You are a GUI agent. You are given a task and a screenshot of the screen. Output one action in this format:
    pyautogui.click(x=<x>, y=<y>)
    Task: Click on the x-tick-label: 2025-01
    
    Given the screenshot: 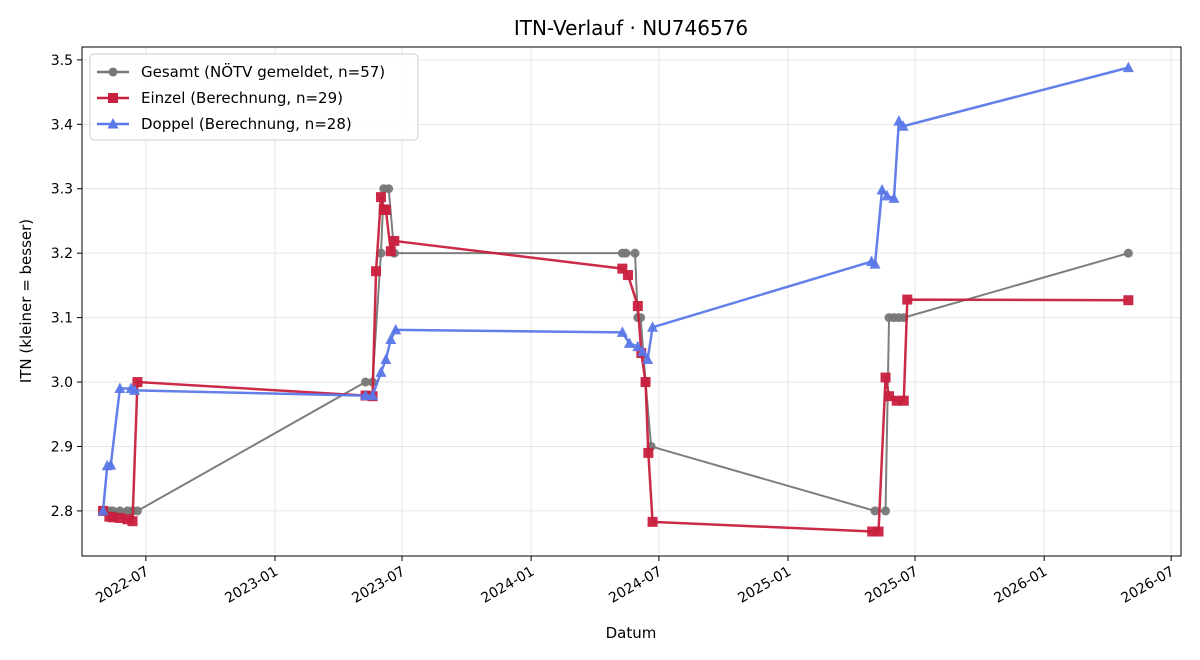 What is the action you would take?
    pyautogui.click(x=764, y=585)
    